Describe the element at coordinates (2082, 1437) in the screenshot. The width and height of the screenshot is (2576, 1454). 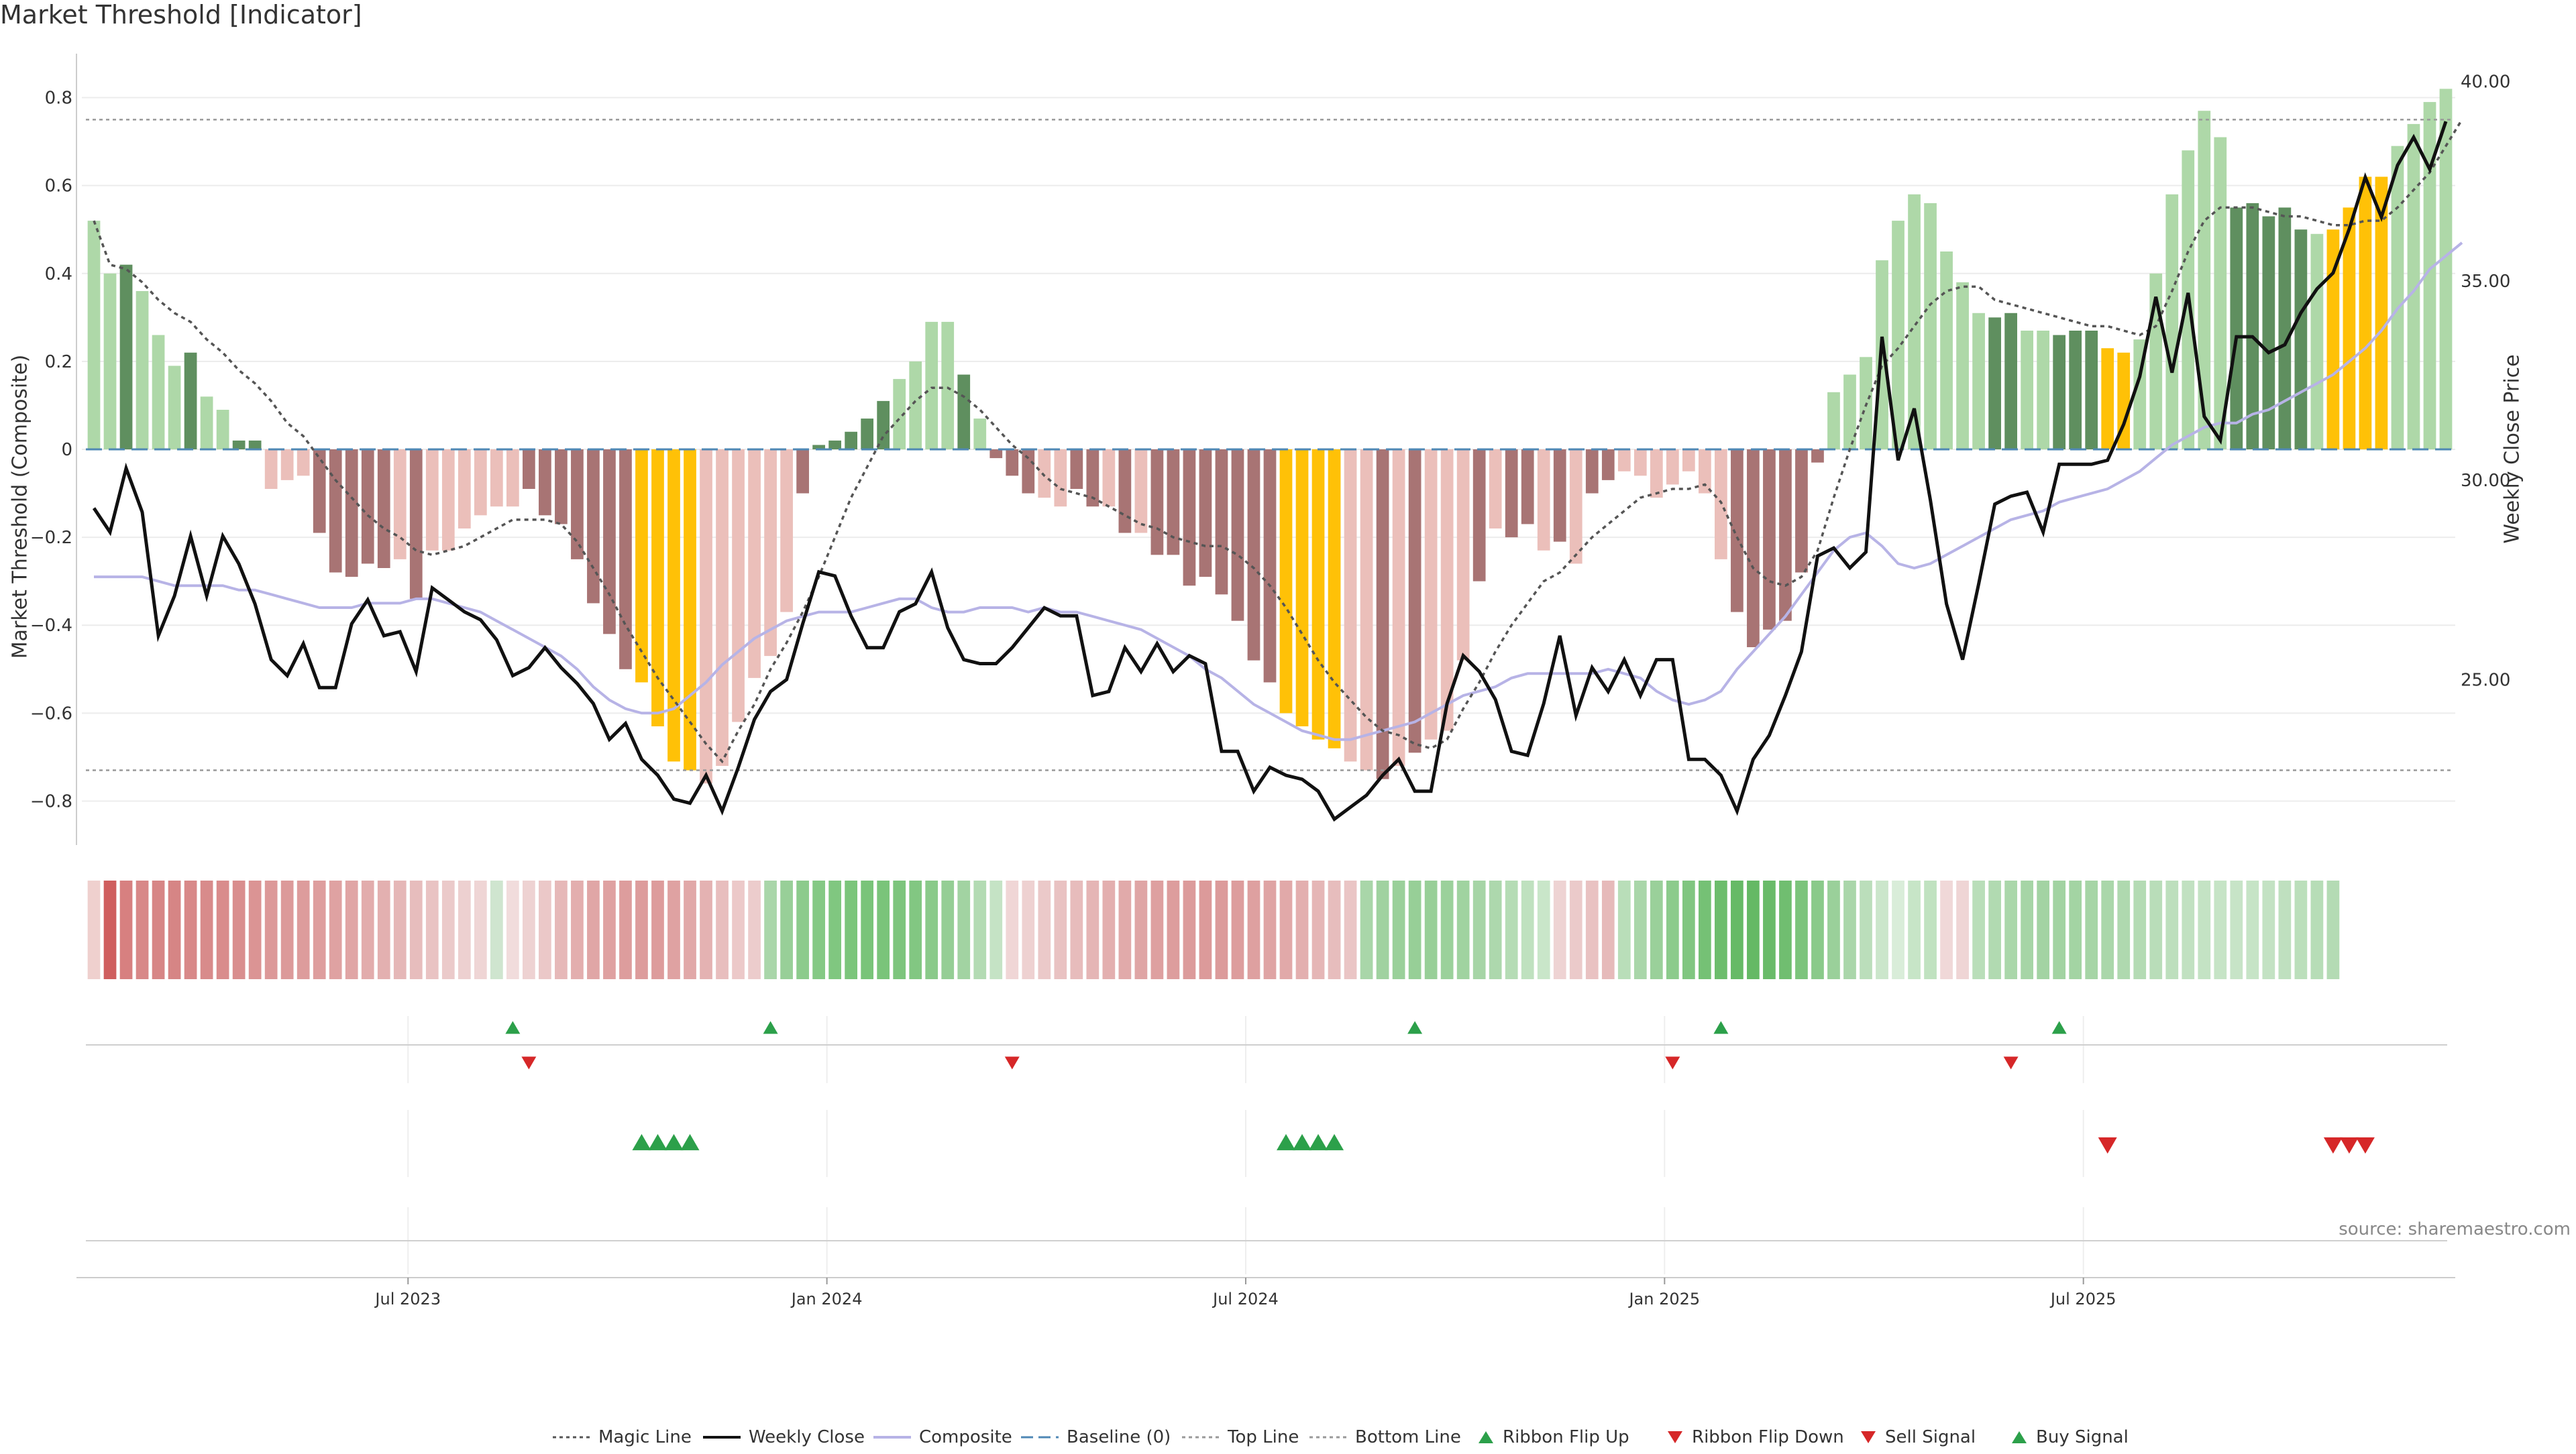
I see `legend-label: Buy Signal` at that location.